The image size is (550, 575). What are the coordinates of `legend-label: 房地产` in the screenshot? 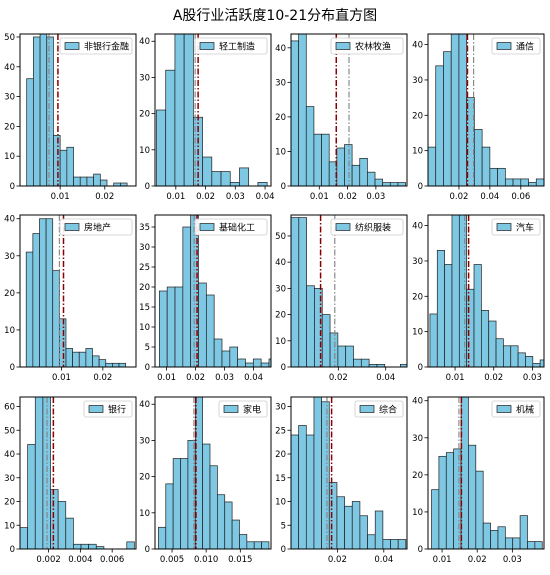 It's located at (97, 228).